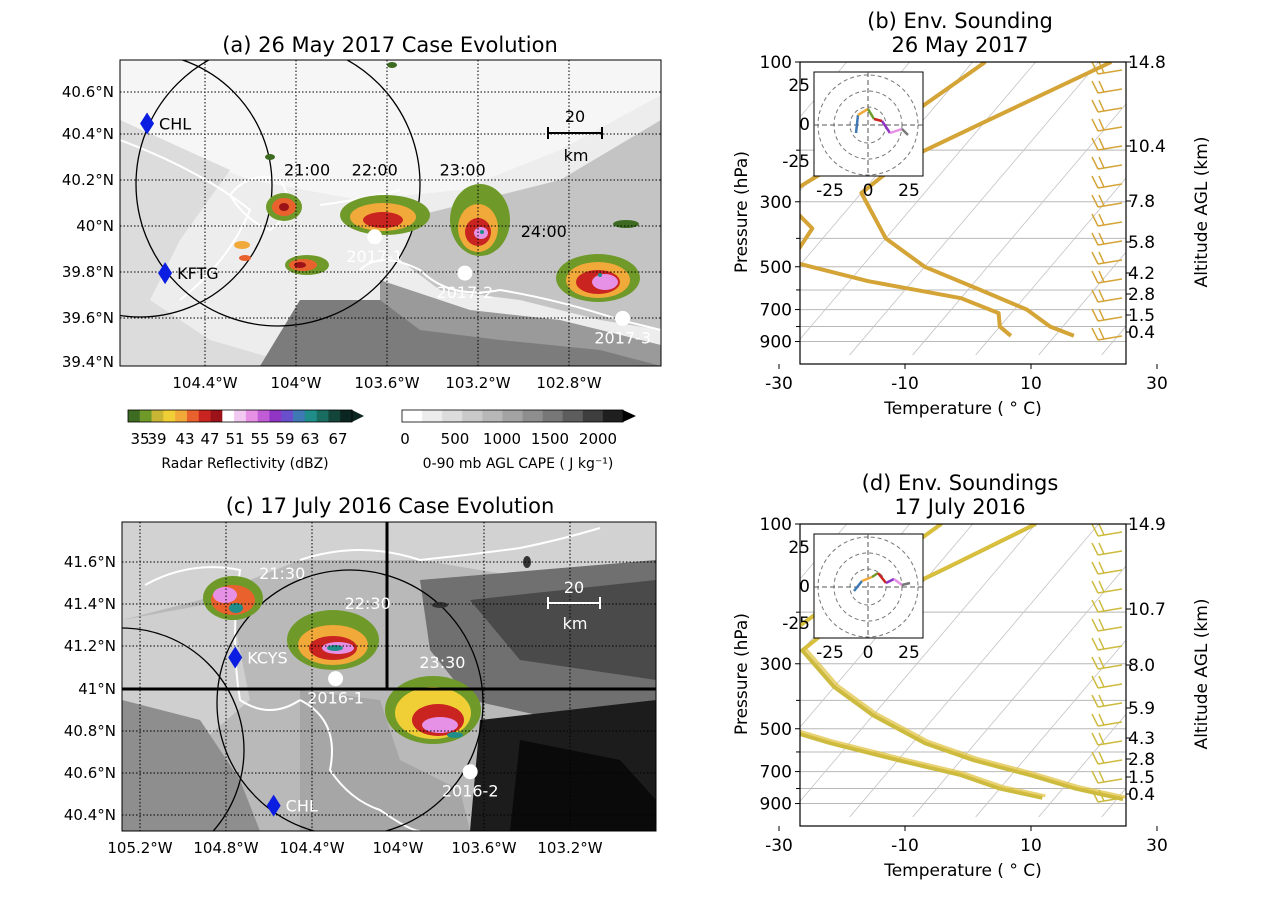 The width and height of the screenshot is (1268, 906). I want to click on panel-c-markers: 21:30 22:30 23:30 KCYS CHL 2016-1 2016-2, so click(363, 690).